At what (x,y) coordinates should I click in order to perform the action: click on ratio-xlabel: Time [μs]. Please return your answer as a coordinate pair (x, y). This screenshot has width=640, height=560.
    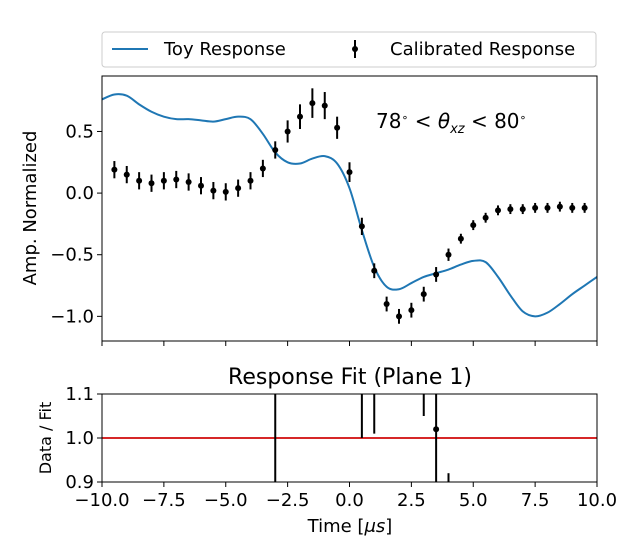
    Looking at the image, I should click on (350, 526).